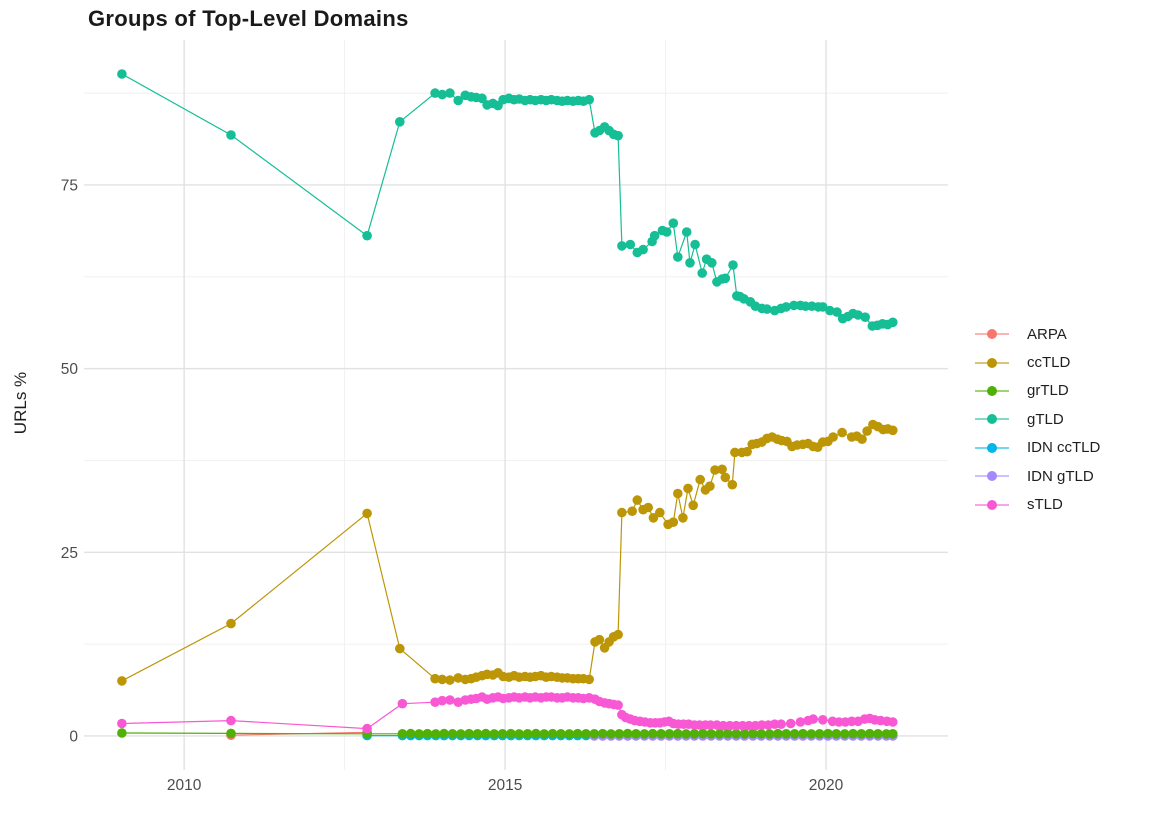 The image size is (1164, 827). Describe the element at coordinates (1060, 476) in the screenshot. I see `legend-label-IDN-gTLD: IDN gTLD` at that location.